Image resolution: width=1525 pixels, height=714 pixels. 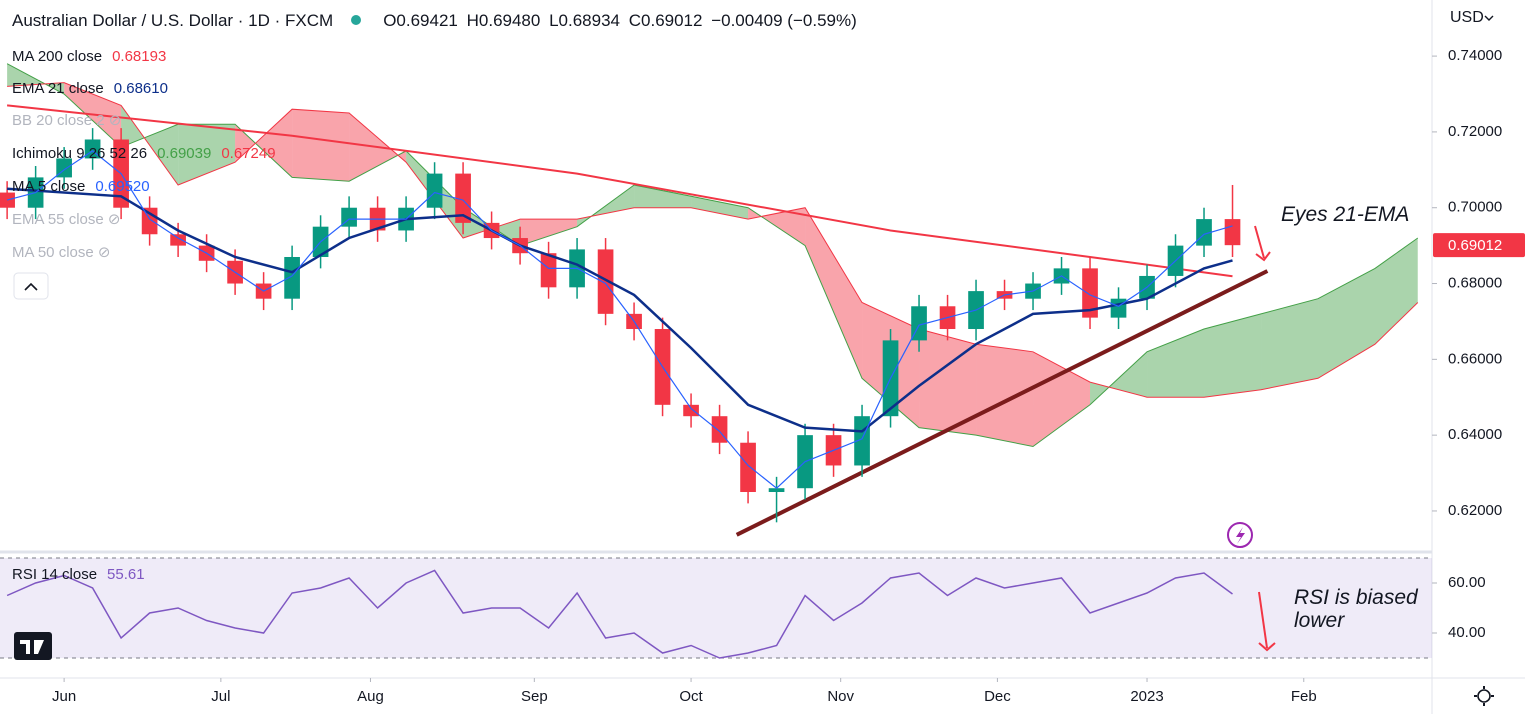 What do you see at coordinates (55, 574) in the screenshot?
I see `legend-name: RSI 14 close` at bounding box center [55, 574].